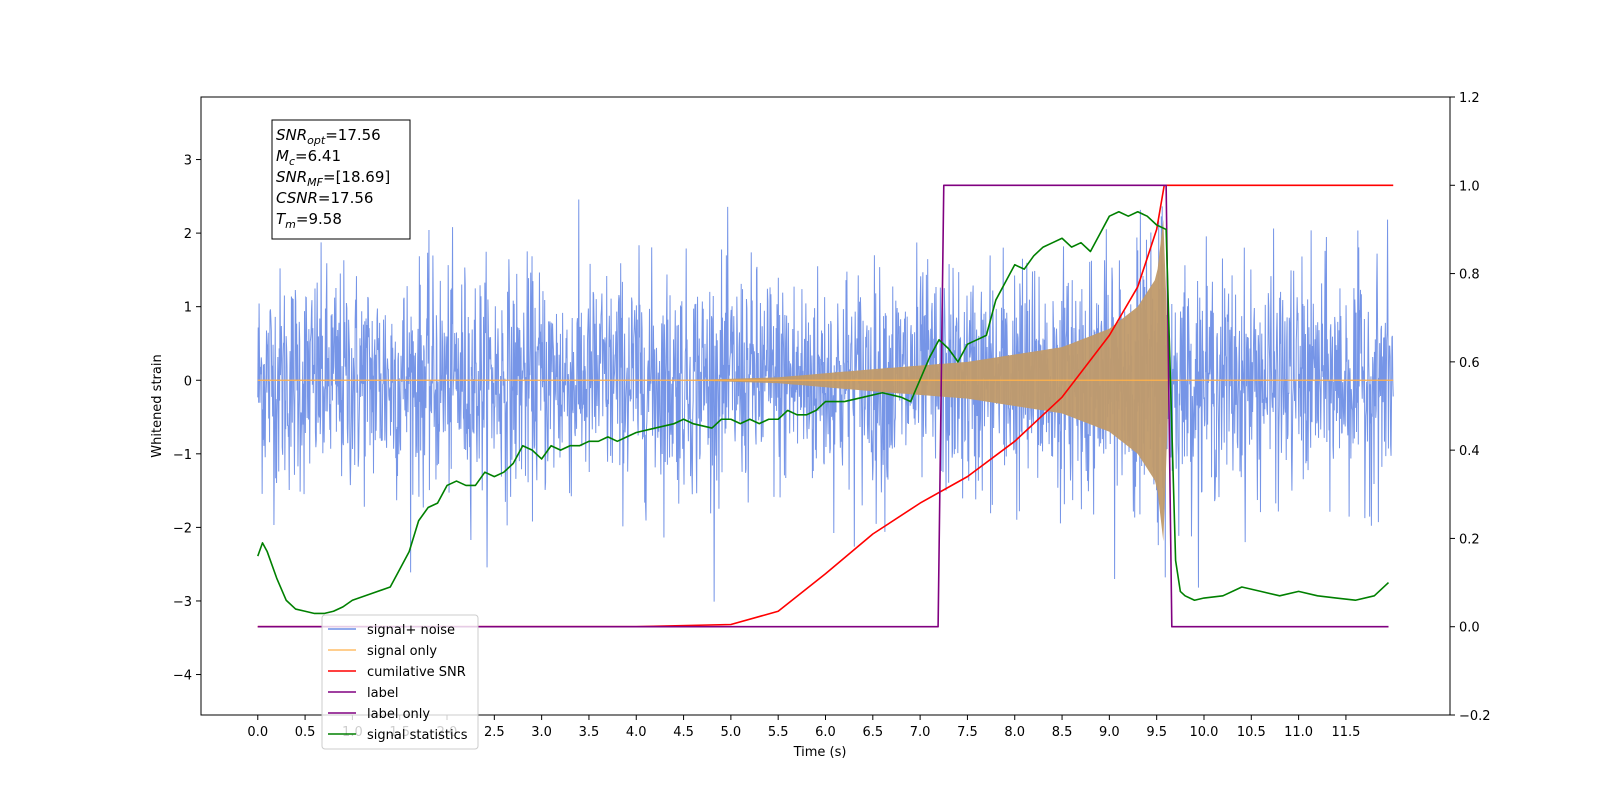 This screenshot has width=1600, height=800. What do you see at coordinates (188, 381) in the screenshot?
I see `y-left-tick-label: 0` at bounding box center [188, 381].